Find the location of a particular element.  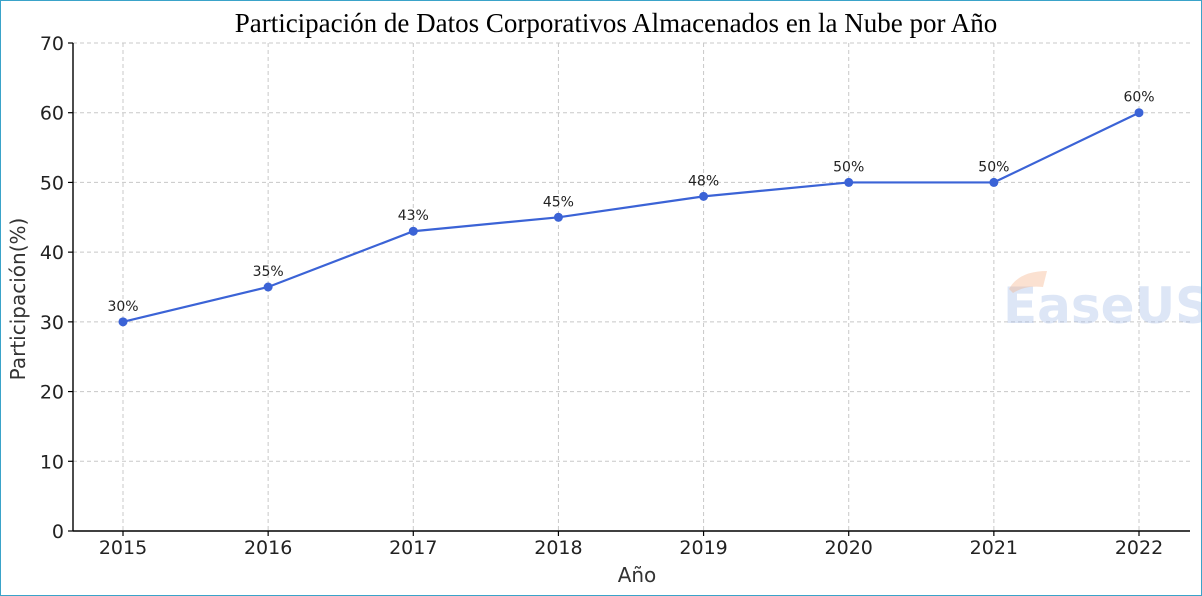

y-tick-label: 10 is located at coordinates (52, 462).